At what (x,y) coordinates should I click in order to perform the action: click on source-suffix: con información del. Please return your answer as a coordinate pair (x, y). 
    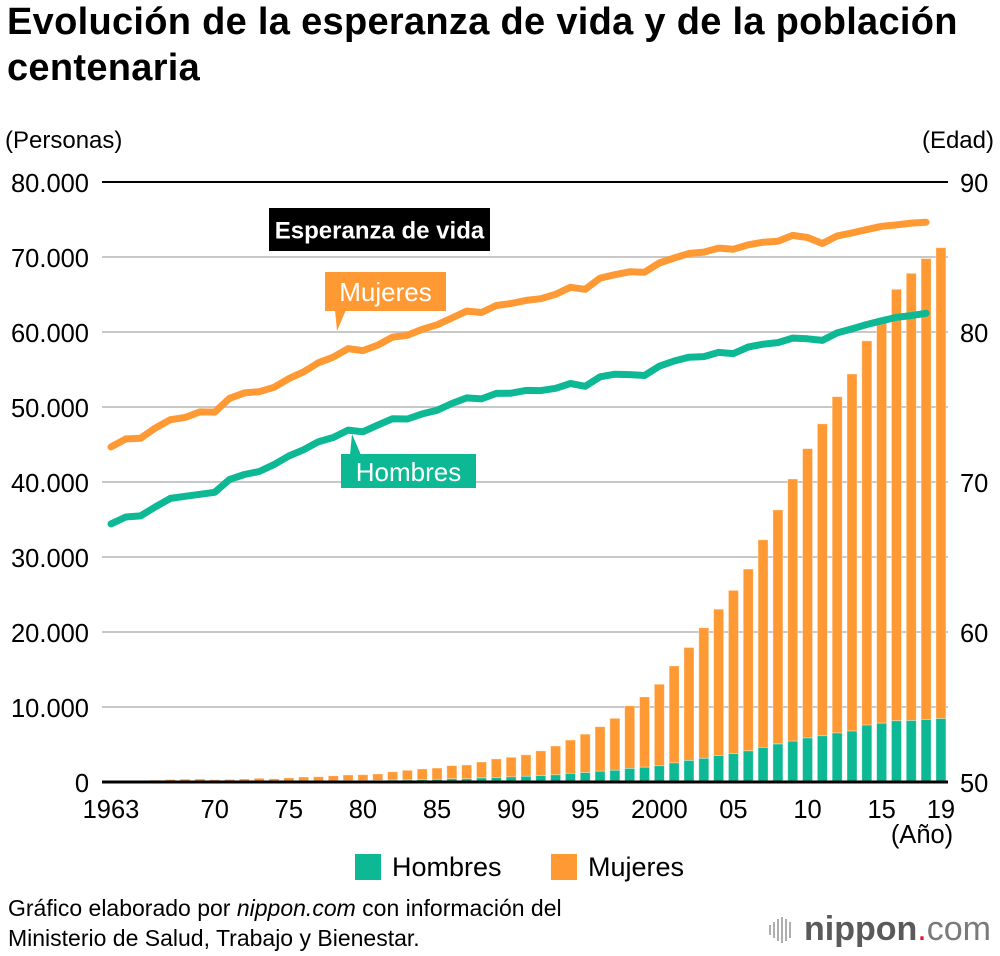
    Looking at the image, I should click on (458, 908).